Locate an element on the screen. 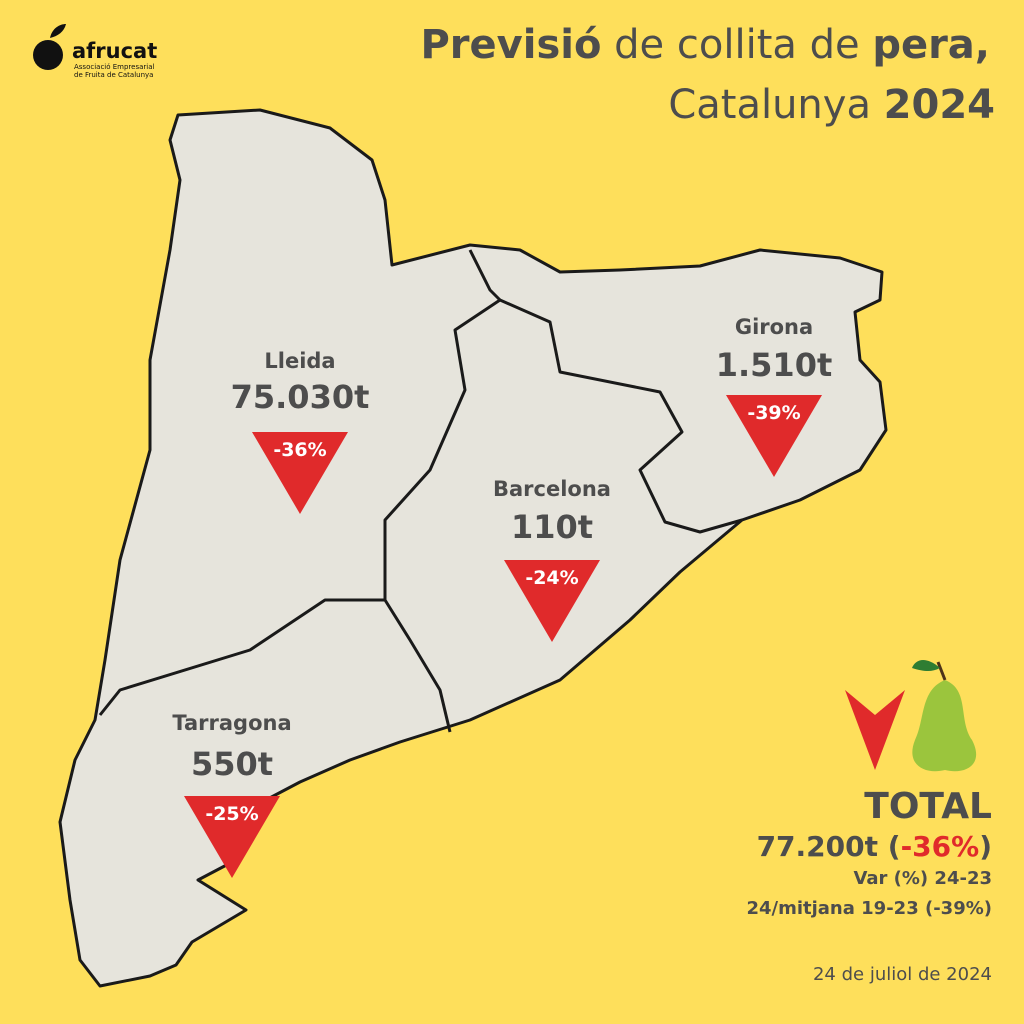 The width and height of the screenshot is (1024, 1024). region-name: Girona is located at coordinates (774, 327).